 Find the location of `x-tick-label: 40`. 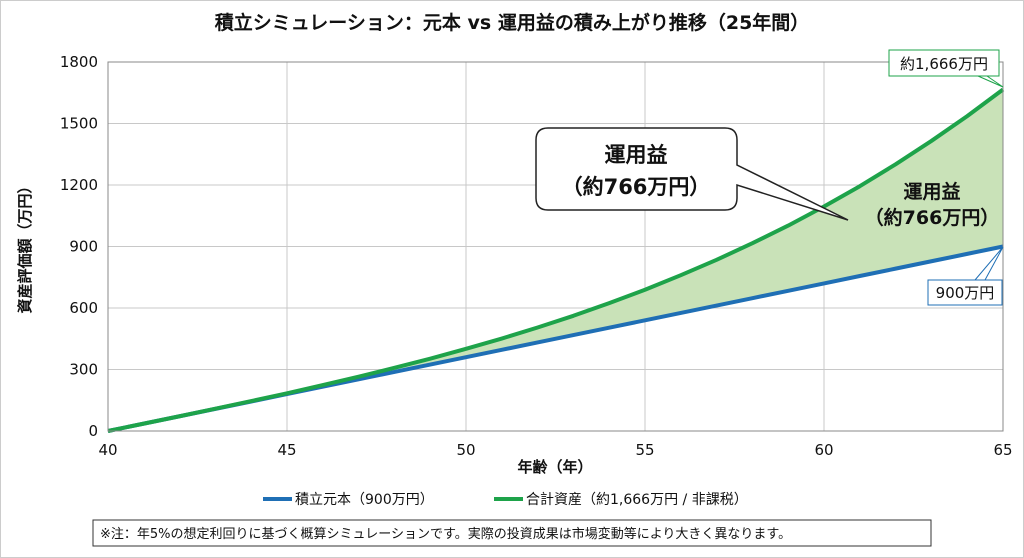

x-tick-label: 40 is located at coordinates (107, 450).